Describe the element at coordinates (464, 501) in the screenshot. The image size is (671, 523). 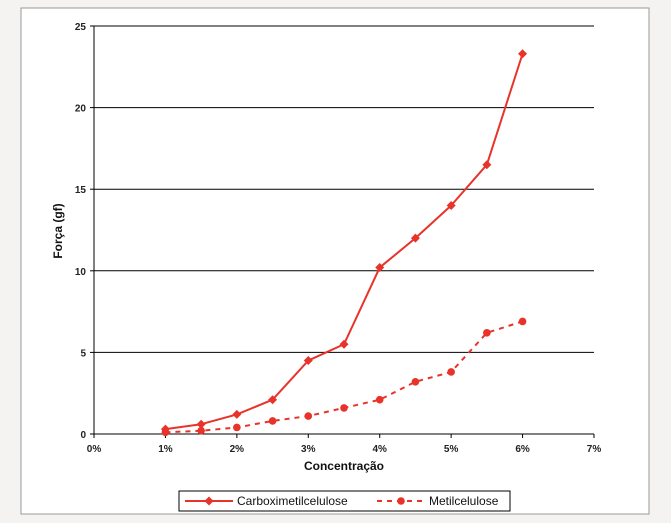
I see `legend-label-1: Metilcelulose` at that location.